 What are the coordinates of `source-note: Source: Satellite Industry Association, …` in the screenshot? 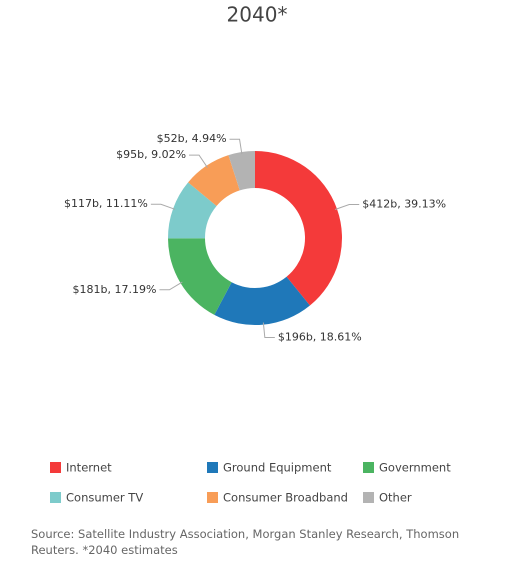 It's located at (245, 542).